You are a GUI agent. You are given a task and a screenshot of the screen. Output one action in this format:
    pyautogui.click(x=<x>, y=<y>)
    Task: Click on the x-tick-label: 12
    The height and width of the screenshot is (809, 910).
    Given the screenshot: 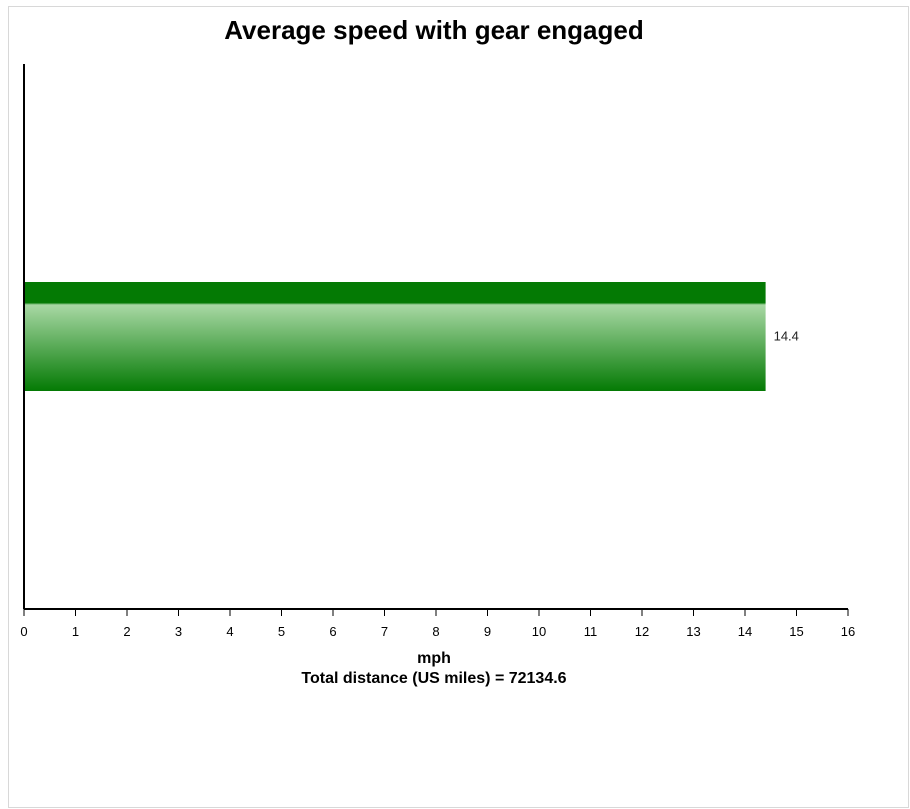 What is the action you would take?
    pyautogui.click(x=642, y=631)
    